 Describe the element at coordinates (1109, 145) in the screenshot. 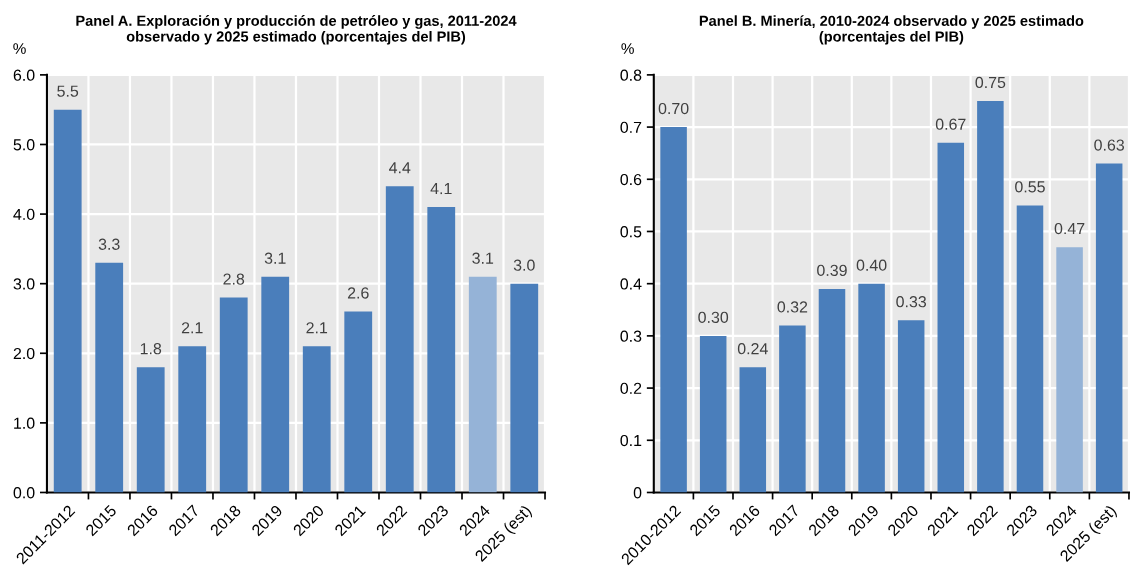

I see `data-label: 0.63` at that location.